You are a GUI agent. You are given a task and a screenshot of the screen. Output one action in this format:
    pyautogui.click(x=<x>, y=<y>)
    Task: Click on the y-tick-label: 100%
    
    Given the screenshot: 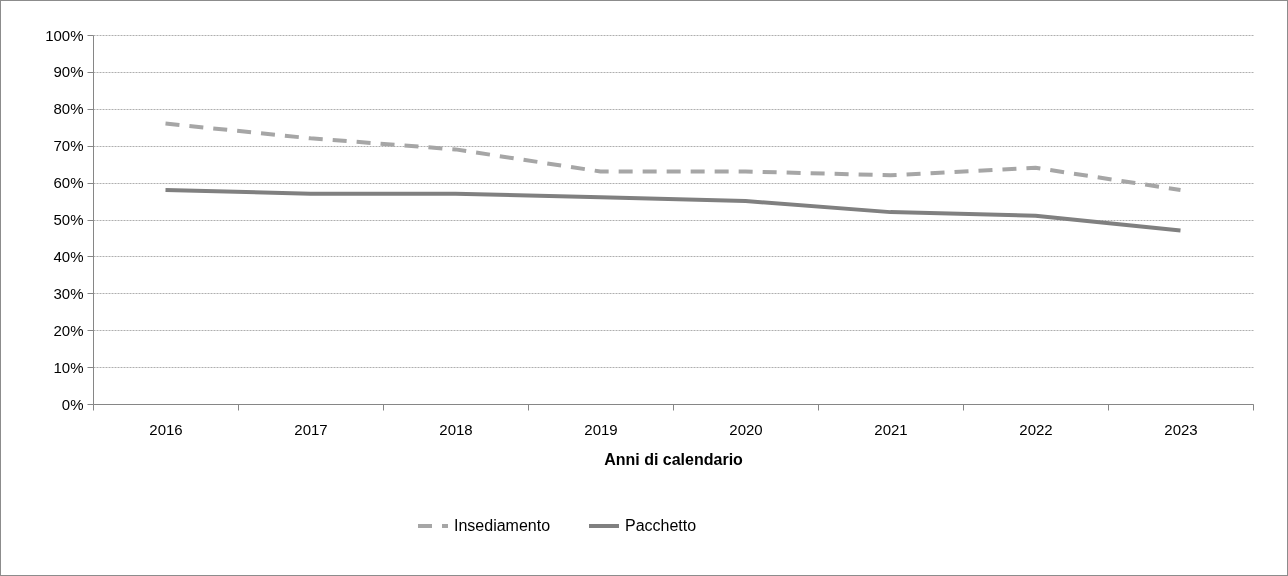 What is the action you would take?
    pyautogui.click(x=64, y=35)
    